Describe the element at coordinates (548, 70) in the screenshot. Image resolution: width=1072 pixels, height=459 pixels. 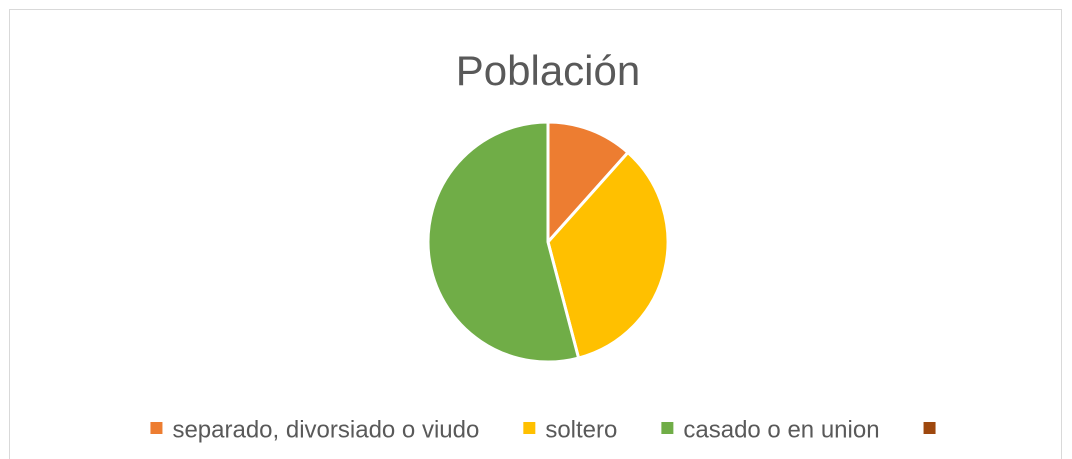
I see `chart-title: Población` at that location.